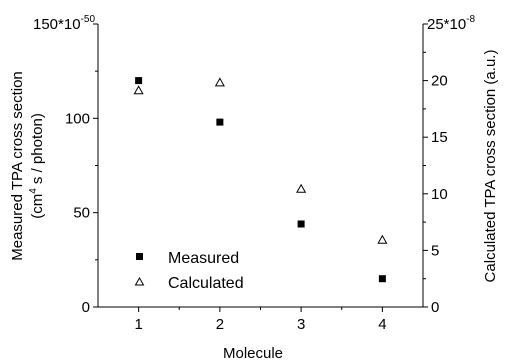 The width and height of the screenshot is (506, 363). Describe the element at coordinates (77, 118) in the screenshot. I see `left-y-tick-label: 100` at that location.